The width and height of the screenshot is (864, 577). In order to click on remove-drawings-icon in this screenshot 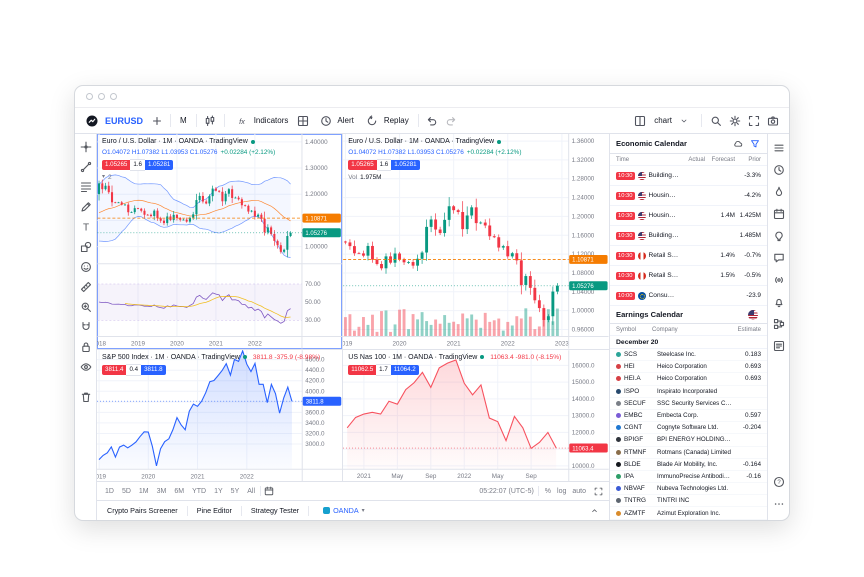, I will do `click(86, 397)`.